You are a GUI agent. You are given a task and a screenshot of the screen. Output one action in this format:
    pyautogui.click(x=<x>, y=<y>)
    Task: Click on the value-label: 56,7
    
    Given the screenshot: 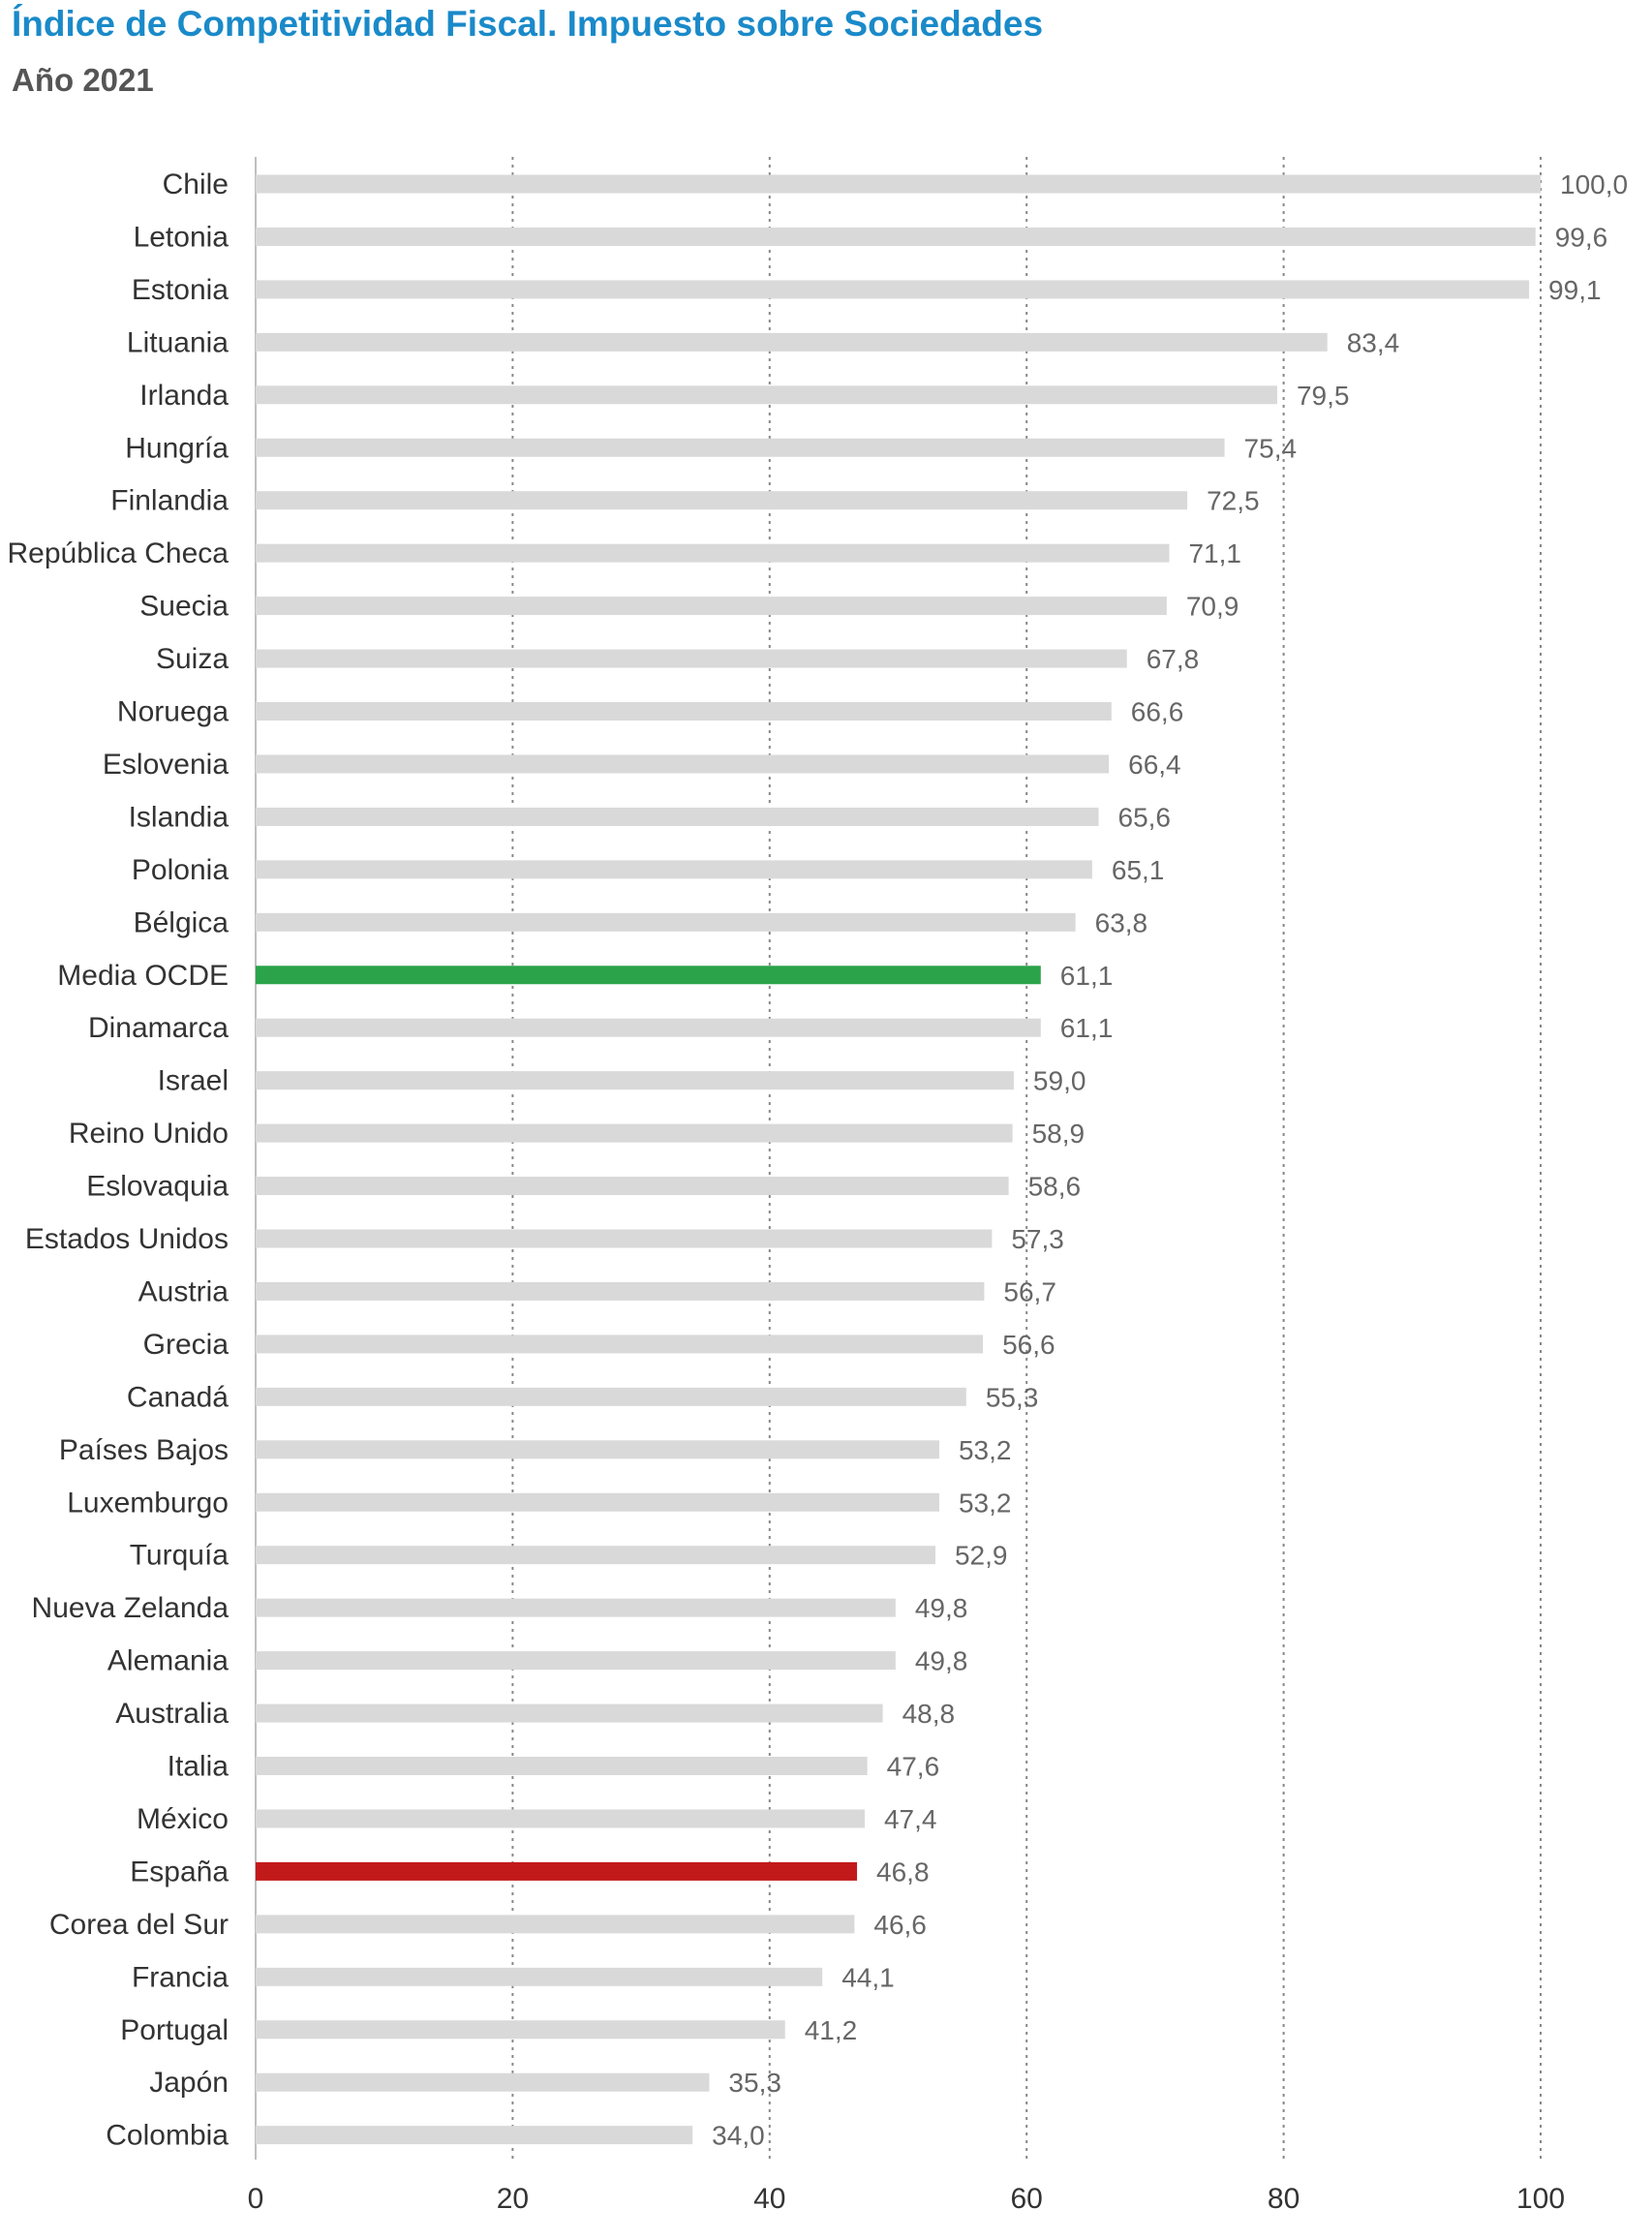 What is the action you would take?
    pyautogui.click(x=1029, y=1291)
    